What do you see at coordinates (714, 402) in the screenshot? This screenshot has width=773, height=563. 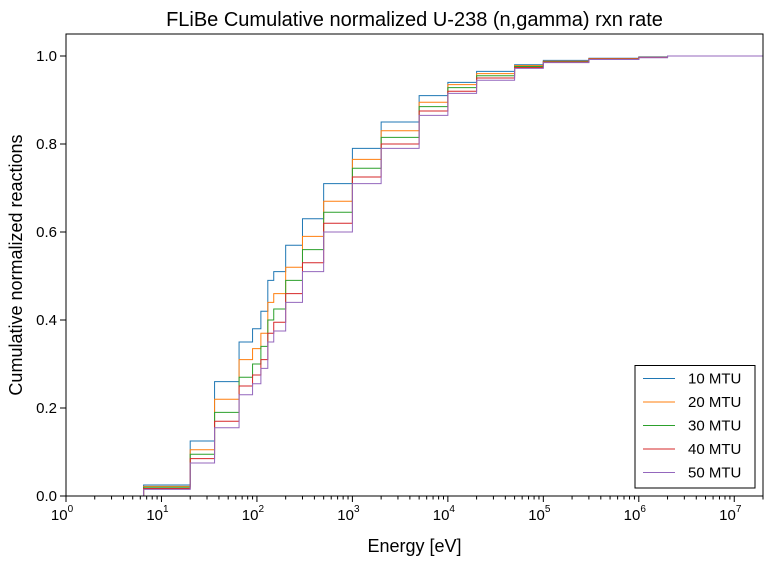 I see `legend-label: 20 MTU` at bounding box center [714, 402].